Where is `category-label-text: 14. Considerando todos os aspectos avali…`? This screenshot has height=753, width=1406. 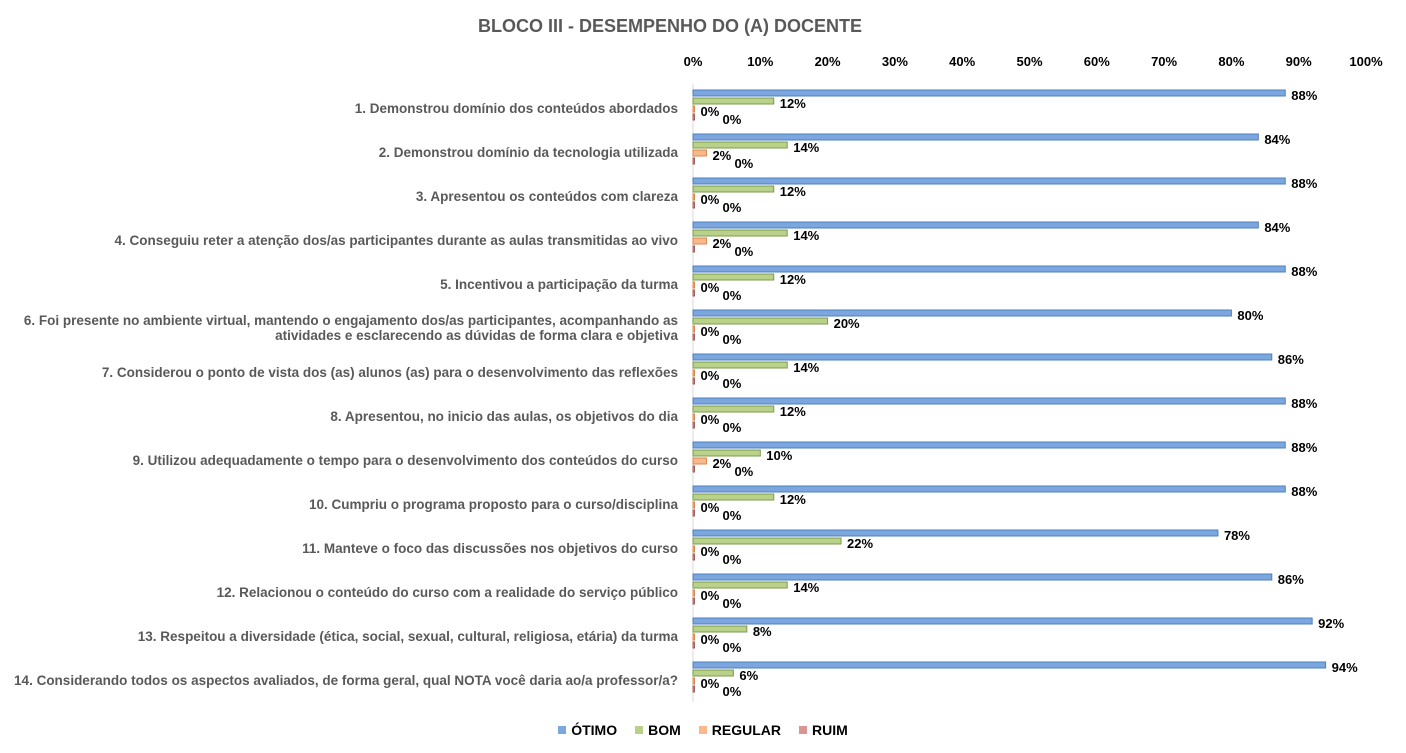
category-label-text: 14. Considerando todos os aspectos avali… is located at coordinates (346, 680).